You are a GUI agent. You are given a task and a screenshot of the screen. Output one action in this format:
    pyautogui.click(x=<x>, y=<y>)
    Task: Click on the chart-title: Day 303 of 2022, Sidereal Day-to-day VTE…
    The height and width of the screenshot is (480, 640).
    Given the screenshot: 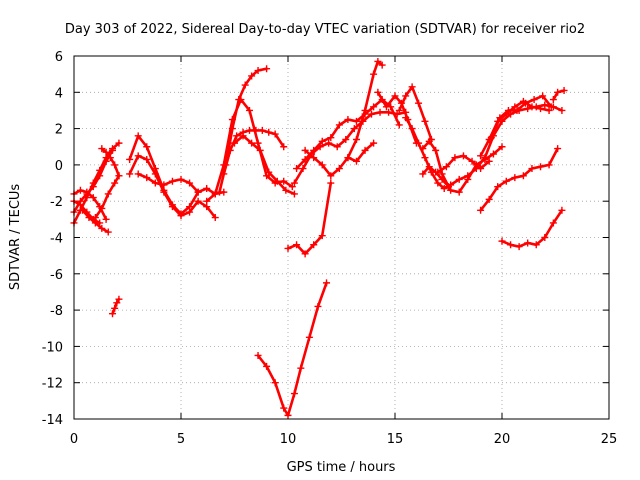 What is the action you would take?
    pyautogui.click(x=325, y=29)
    